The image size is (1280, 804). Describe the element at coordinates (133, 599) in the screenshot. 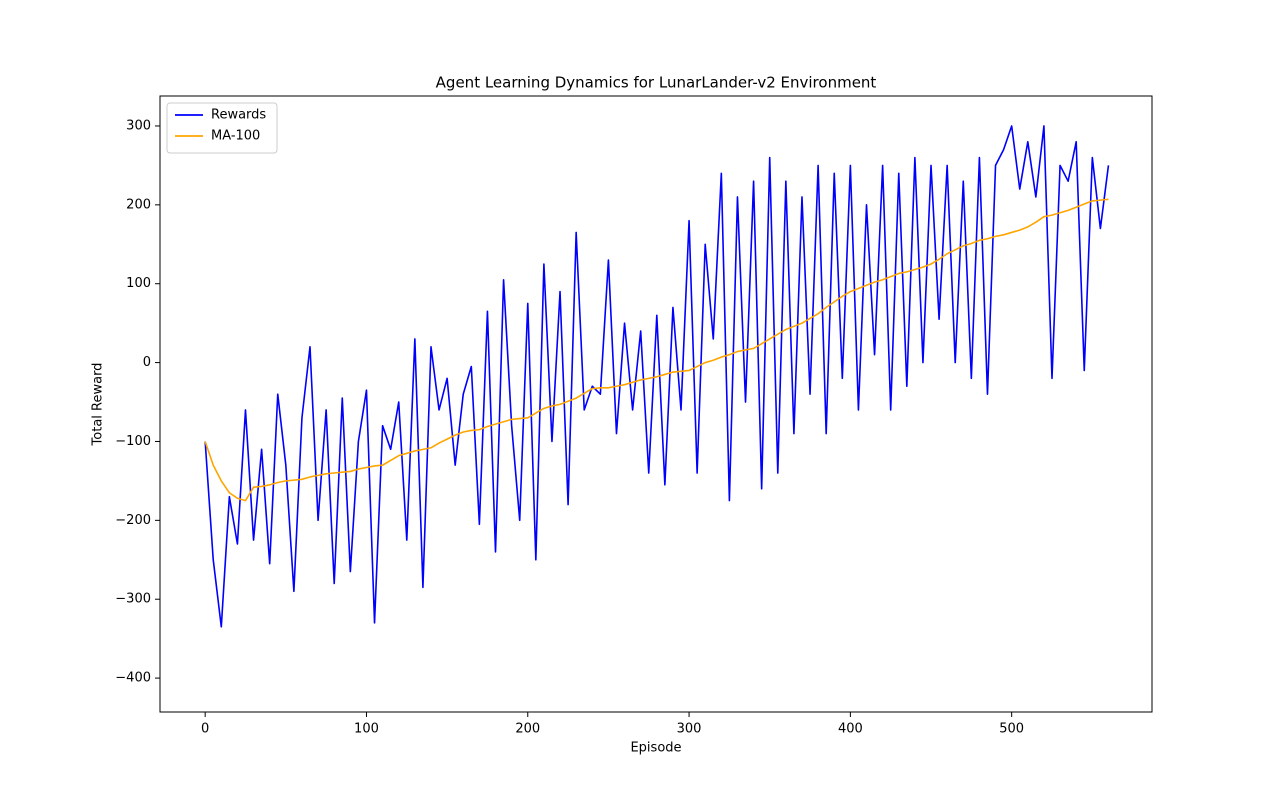

I see `y-tick-label: −300` at that location.